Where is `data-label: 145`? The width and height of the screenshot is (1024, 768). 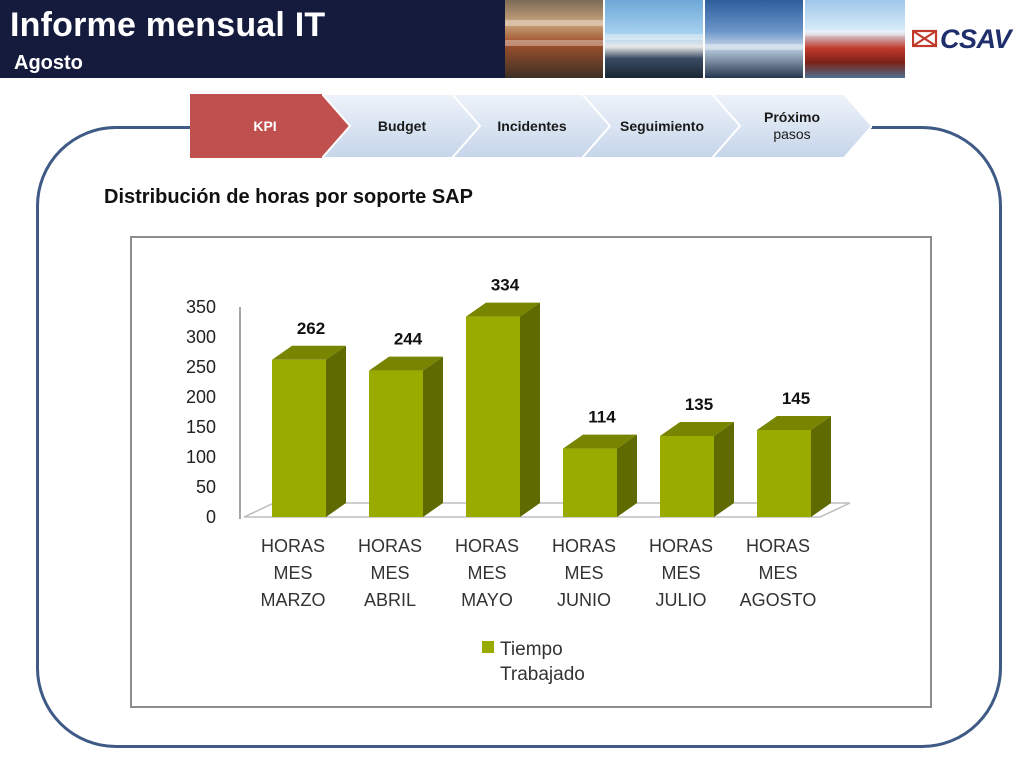 data-label: 145 is located at coordinates (796, 398).